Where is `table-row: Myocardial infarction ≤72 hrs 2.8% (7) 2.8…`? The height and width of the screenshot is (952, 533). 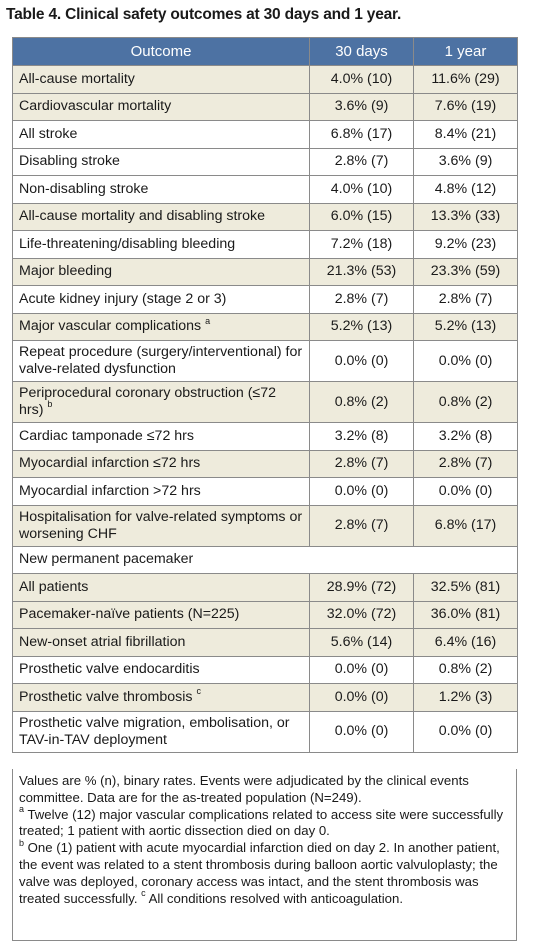 table-row: Myocardial infarction ≤72 hrs 2.8% (7) 2.8… is located at coordinates (265, 463).